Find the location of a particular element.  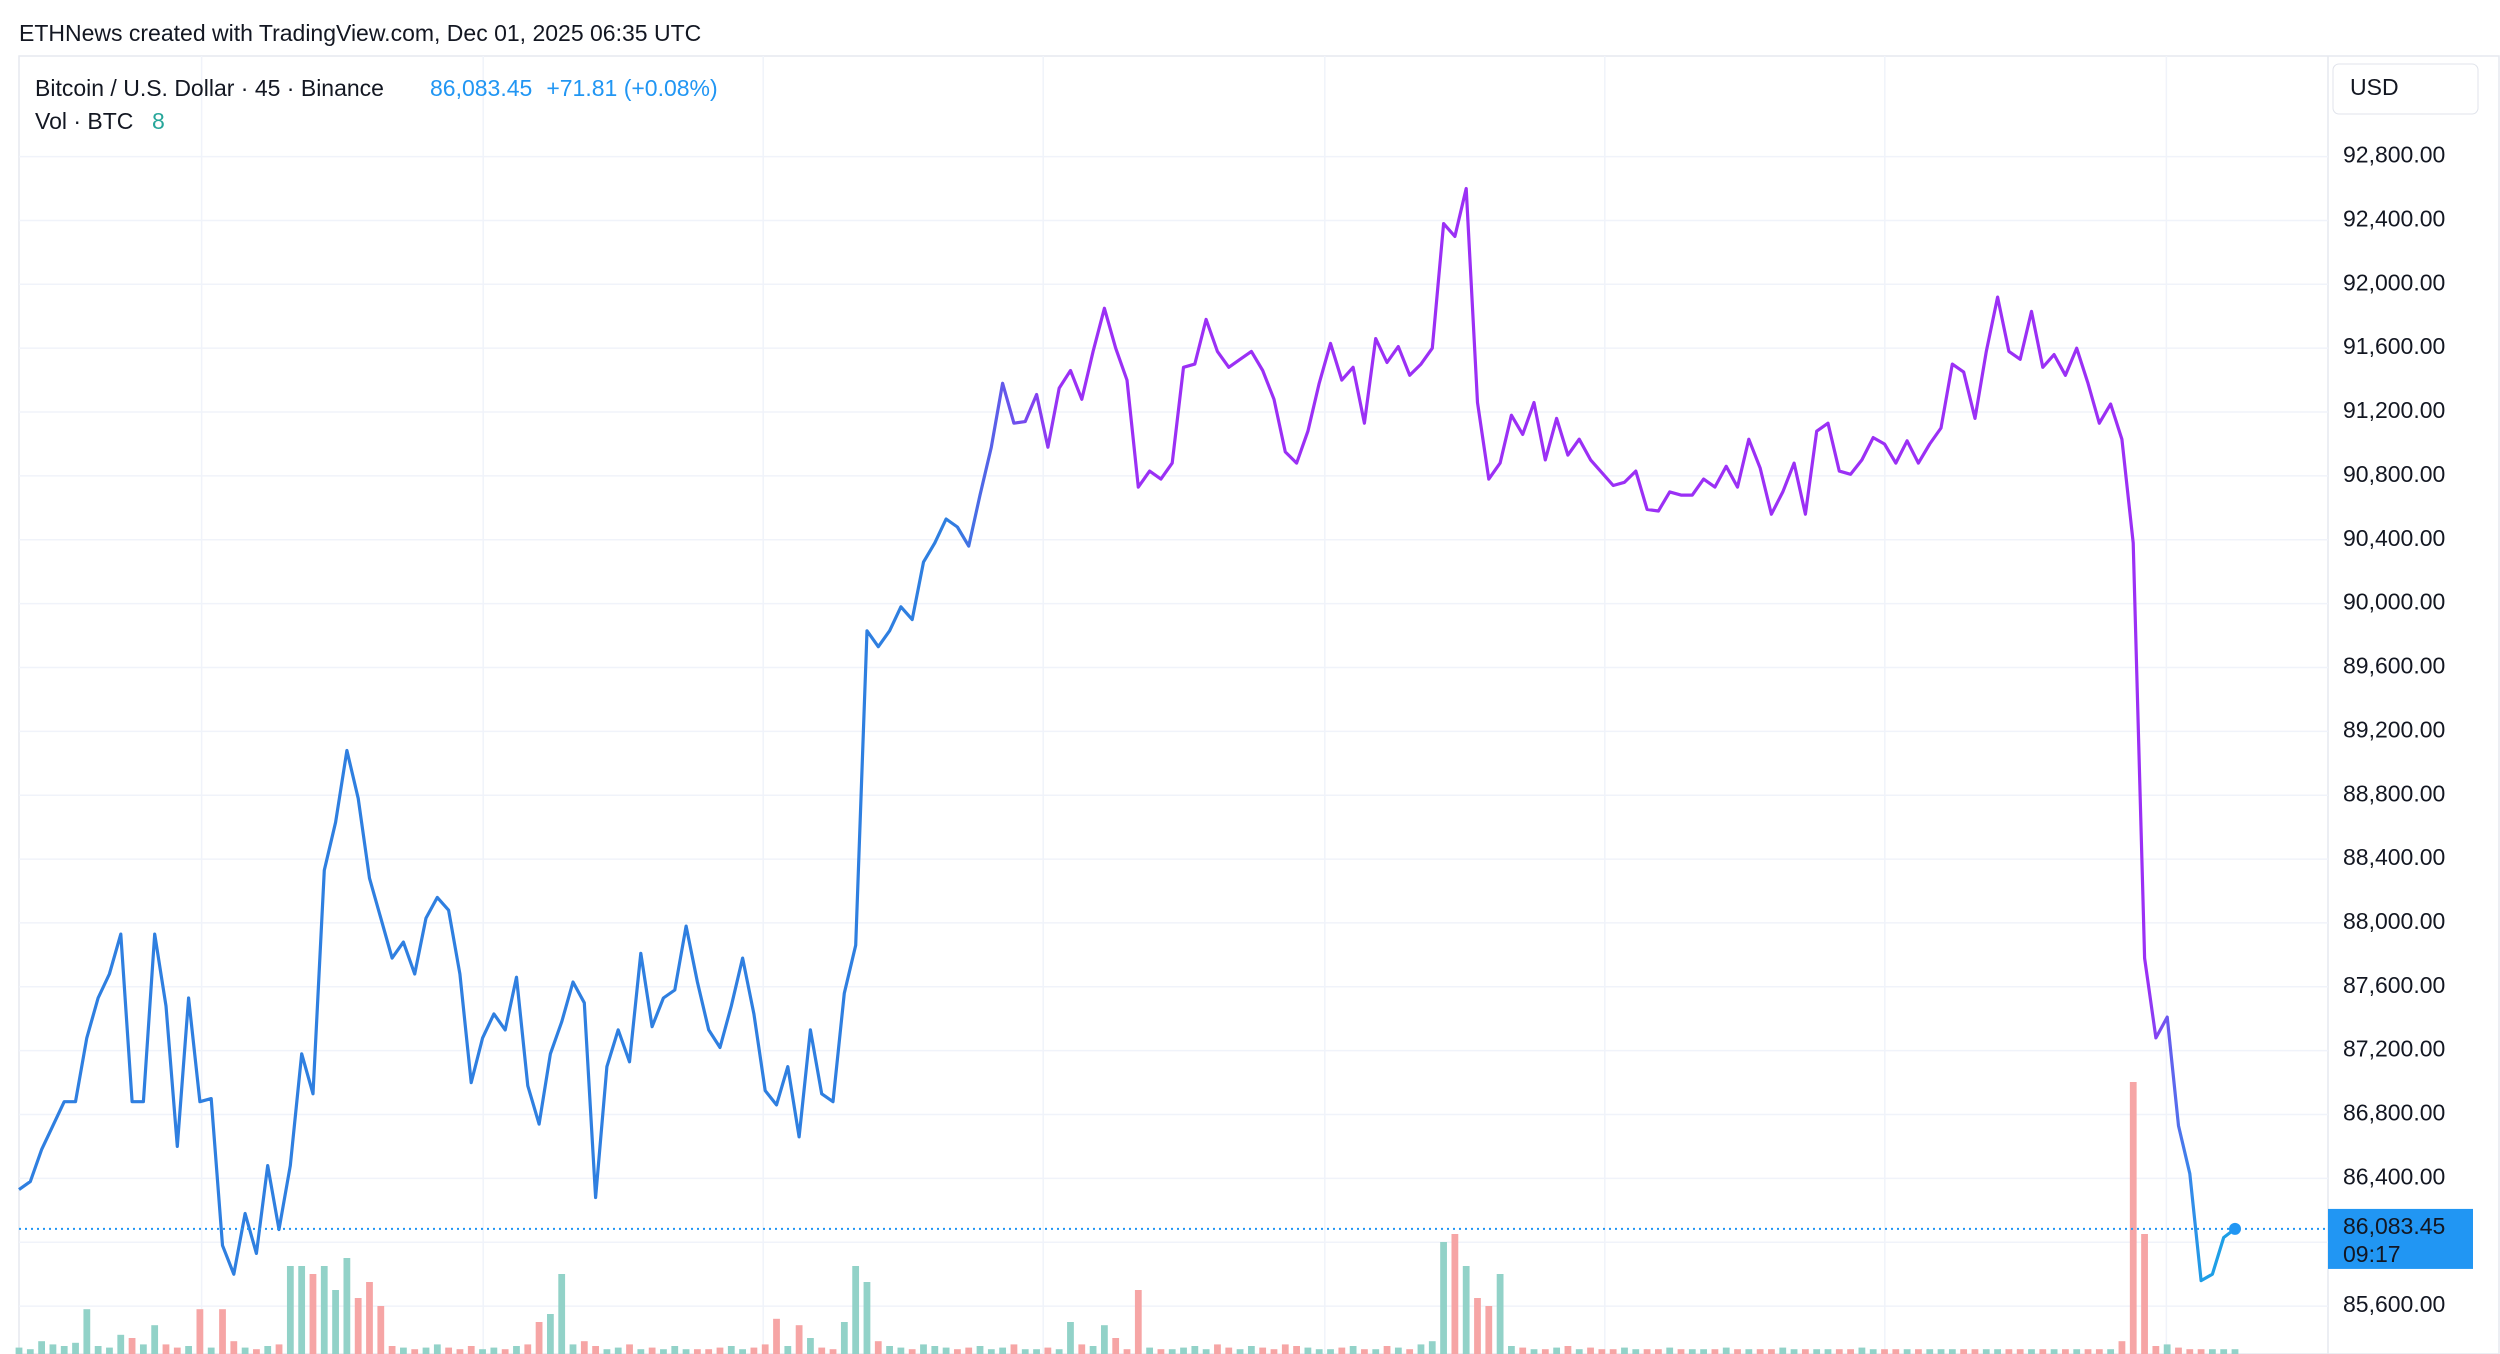

currency-button is located at coordinates (2405, 89).